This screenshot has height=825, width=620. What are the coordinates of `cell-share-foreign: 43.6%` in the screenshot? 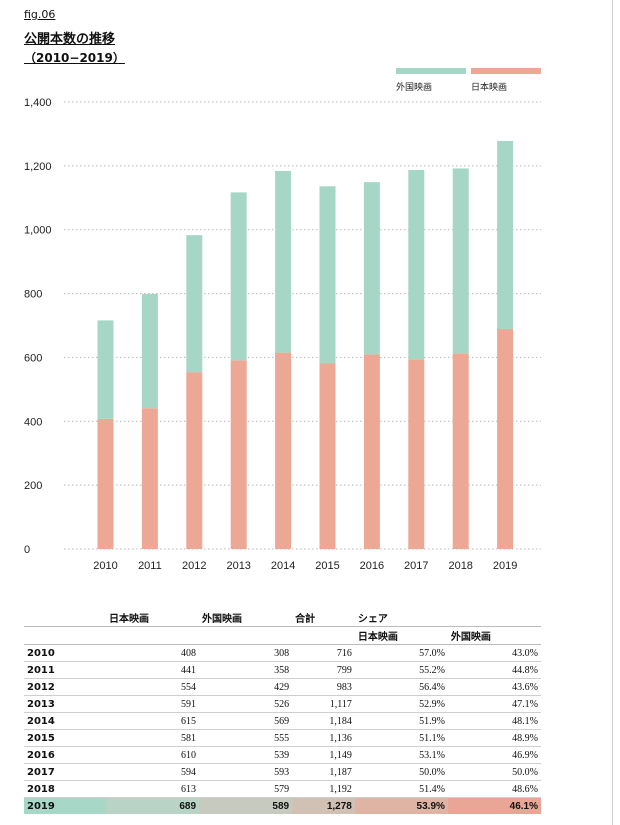 It's located at (494, 687).